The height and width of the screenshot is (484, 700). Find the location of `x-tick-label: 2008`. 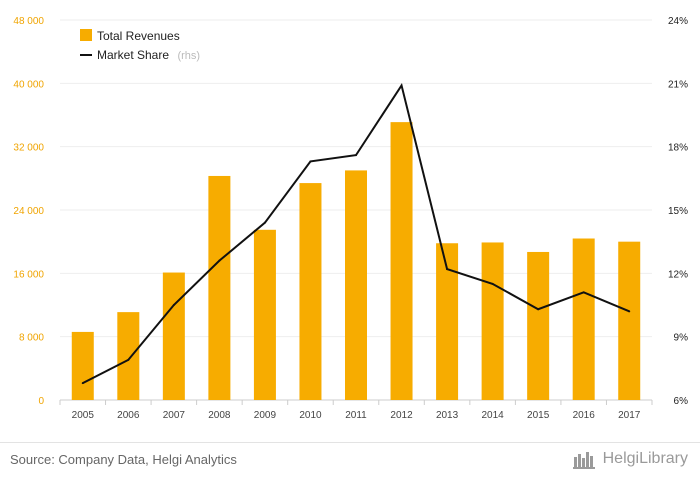

x-tick-label: 2008 is located at coordinates (219, 415).